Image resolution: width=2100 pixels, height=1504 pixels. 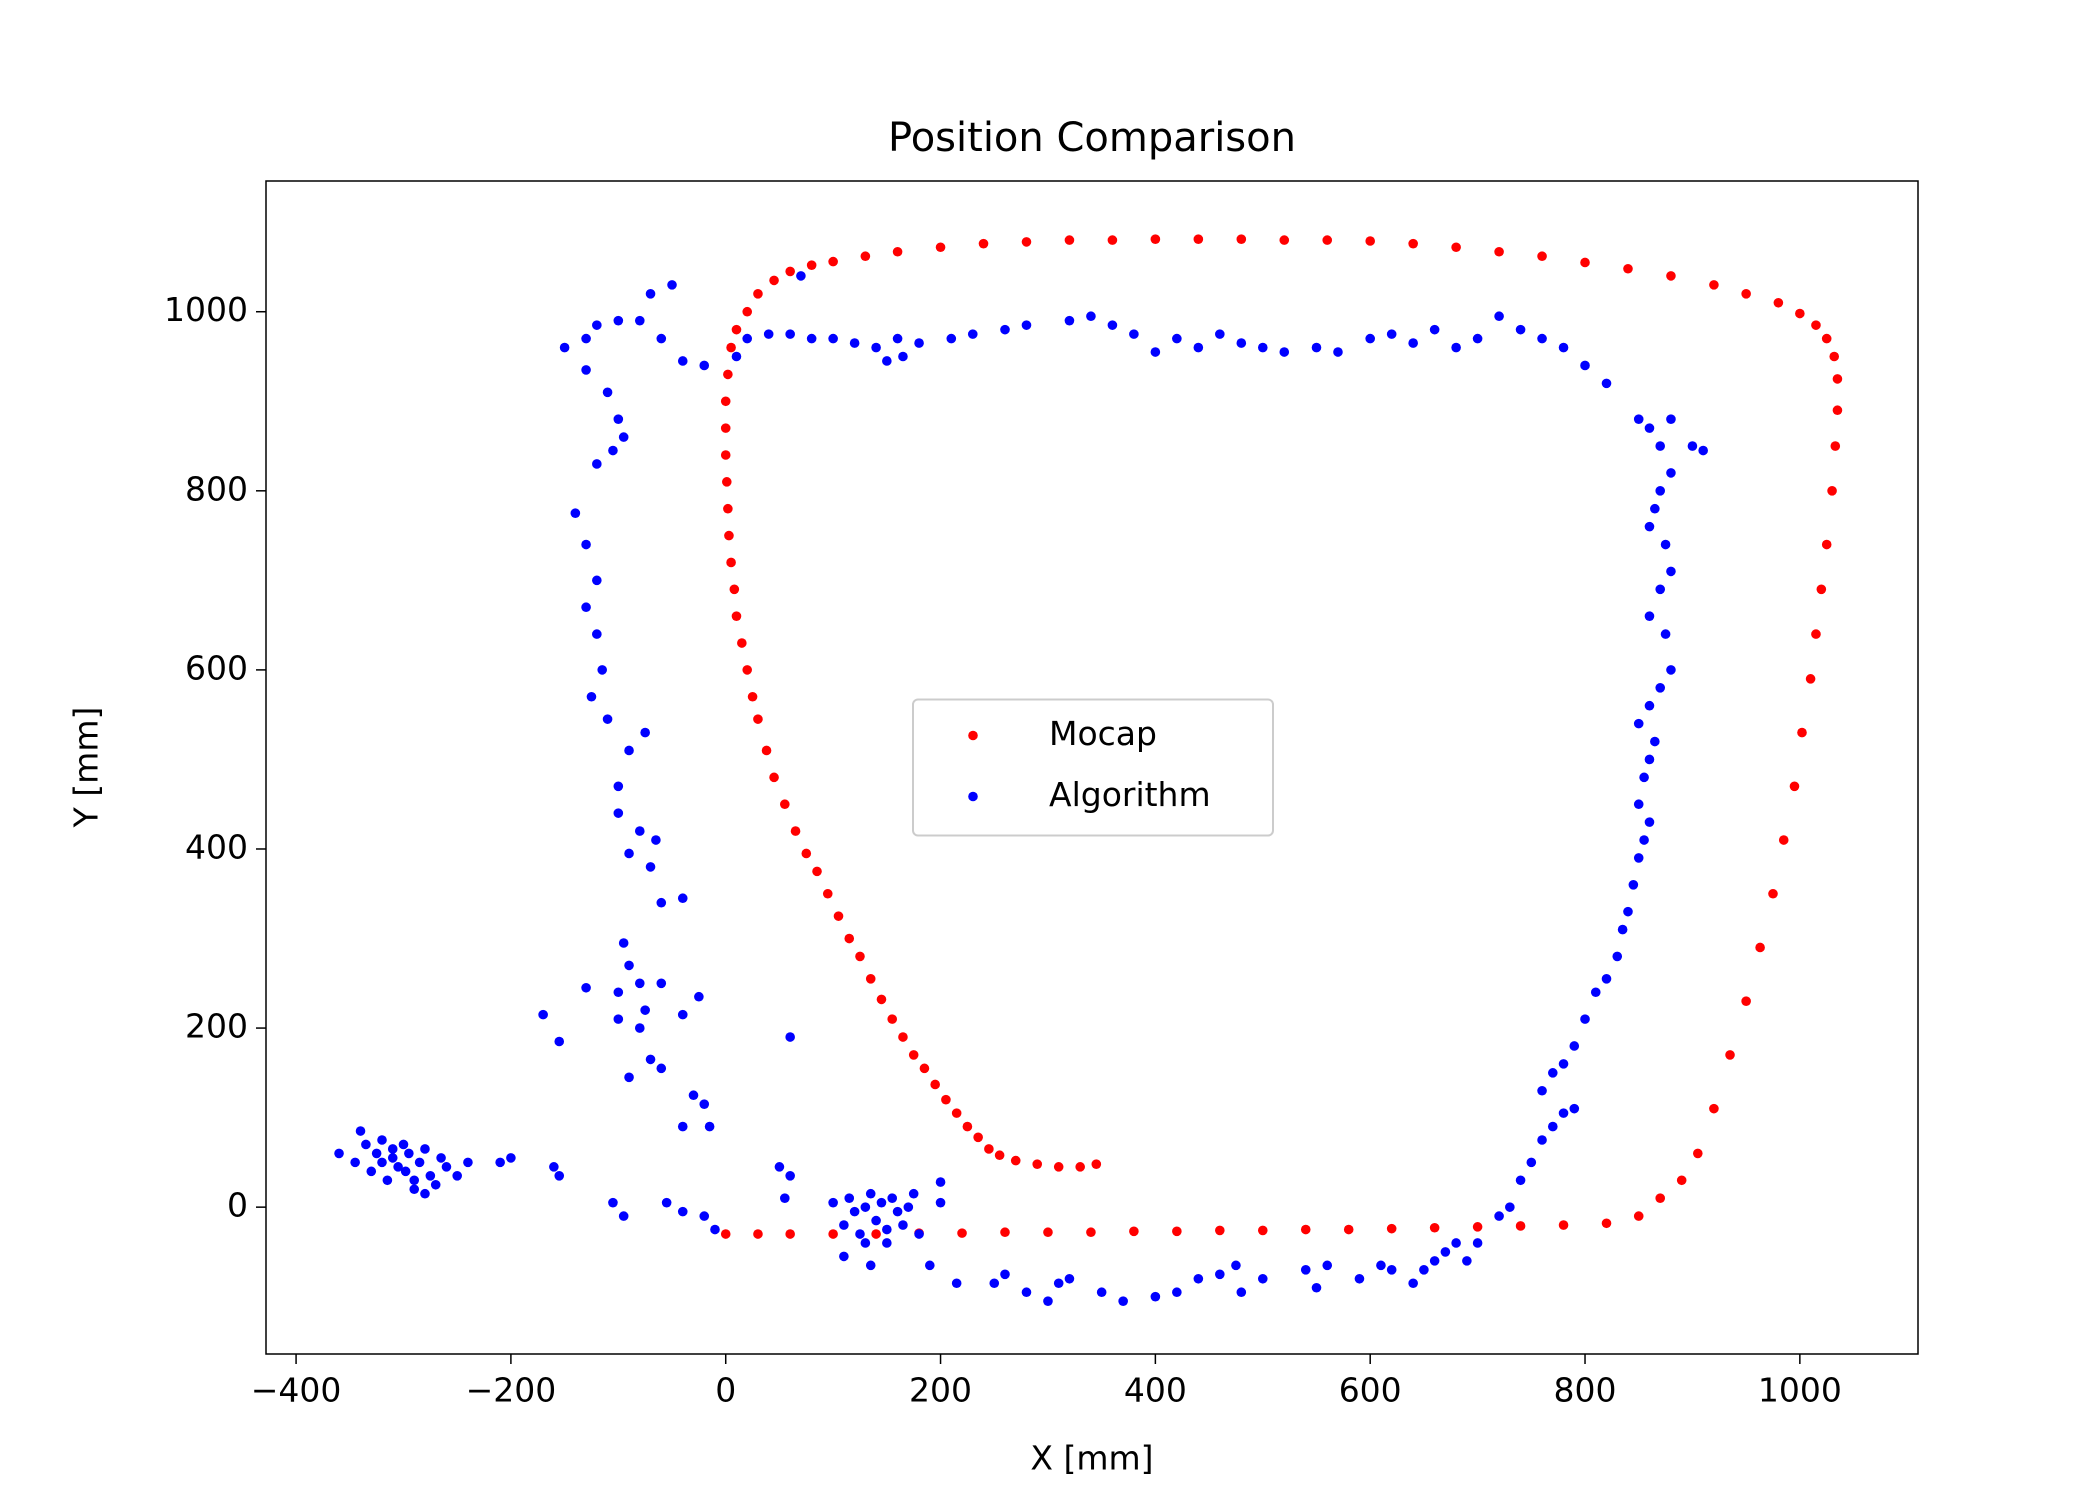 What do you see at coordinates (216, 667) in the screenshot?
I see `y-tick-label: 600` at bounding box center [216, 667].